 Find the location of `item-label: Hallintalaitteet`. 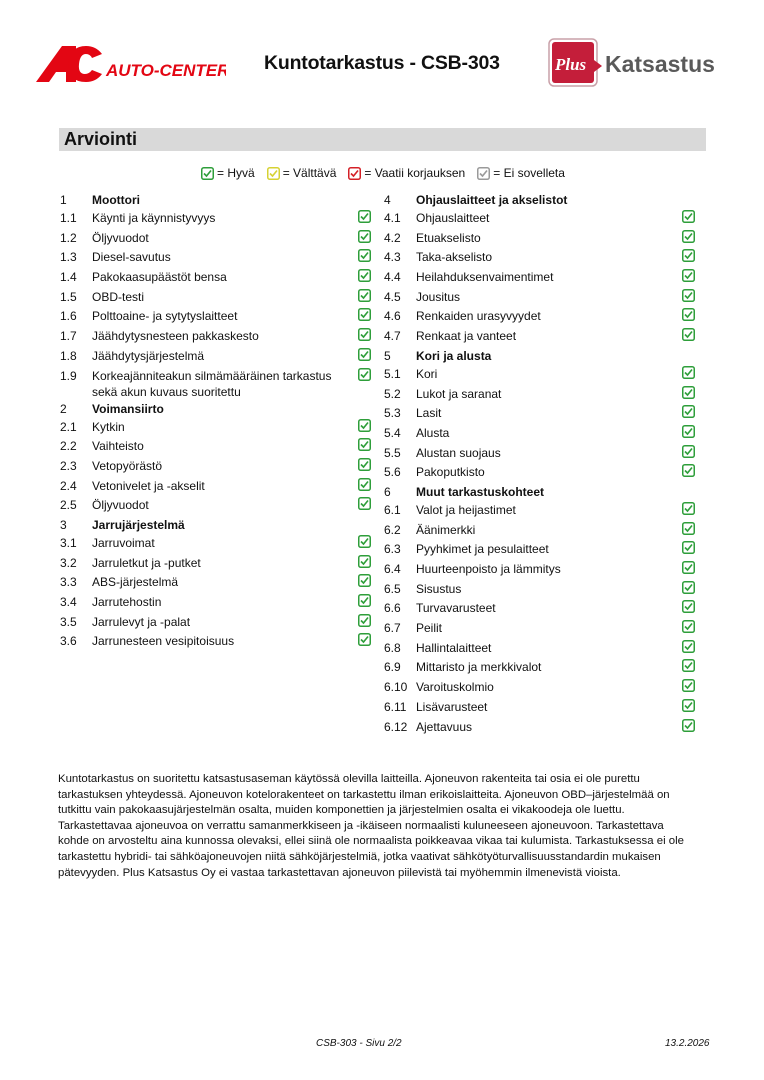

item-label: Hallintalaitteet is located at coordinates (454, 647).